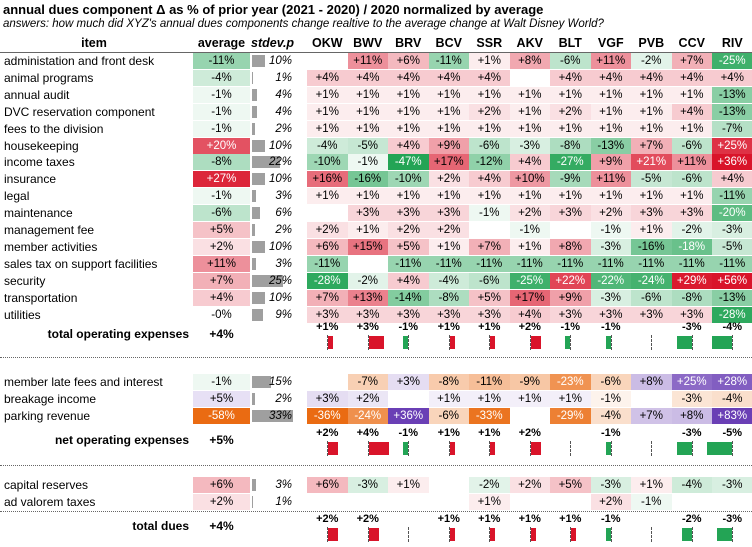  I want to click on value-cell: +21%, so click(651, 162).